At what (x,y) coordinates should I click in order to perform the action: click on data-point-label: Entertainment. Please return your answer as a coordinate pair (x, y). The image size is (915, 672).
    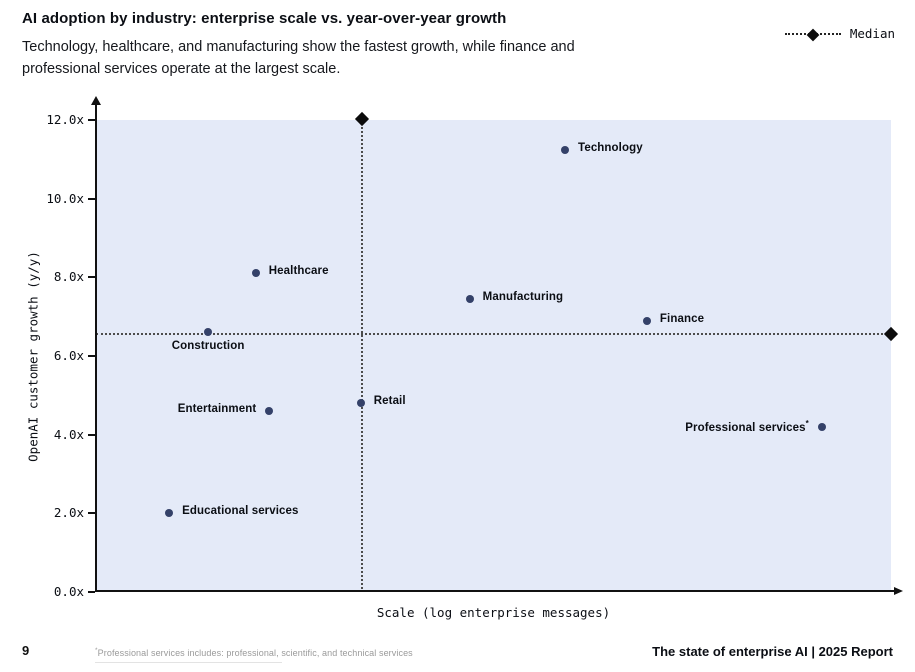
    Looking at the image, I should click on (217, 409).